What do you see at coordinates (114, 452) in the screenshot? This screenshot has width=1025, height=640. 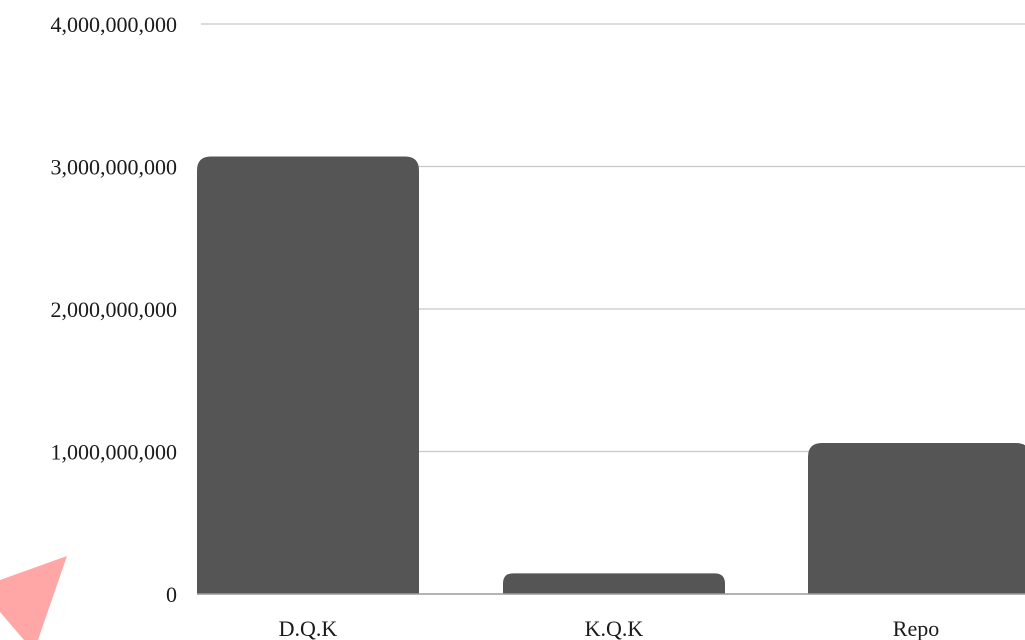 I see `y-tick-label: 1,000,000,000` at bounding box center [114, 452].